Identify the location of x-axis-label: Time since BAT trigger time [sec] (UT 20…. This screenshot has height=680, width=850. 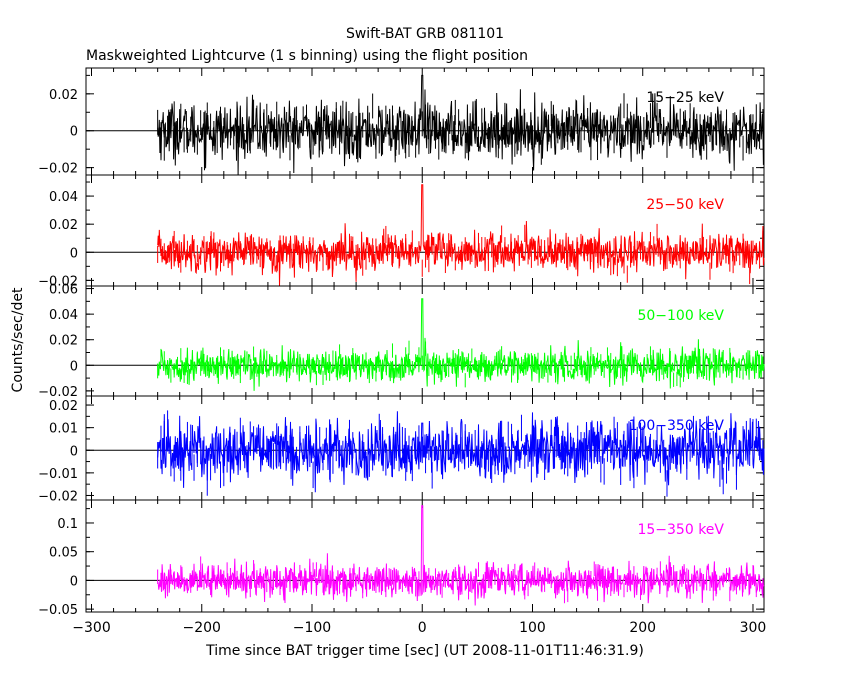
(424, 651).